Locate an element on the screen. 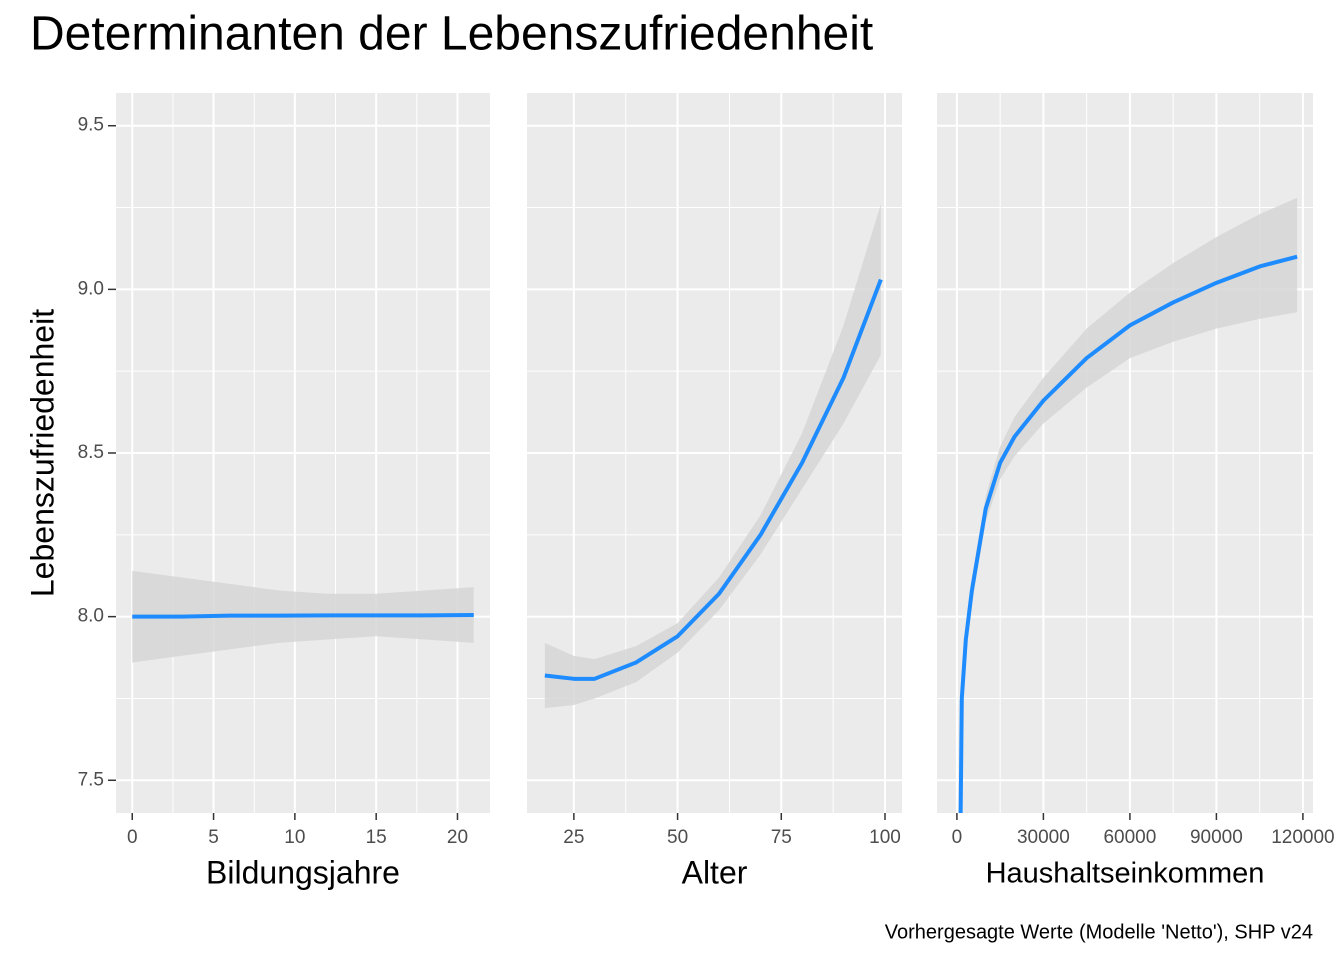  y-tick-label: 8.5 is located at coordinates (91, 452).